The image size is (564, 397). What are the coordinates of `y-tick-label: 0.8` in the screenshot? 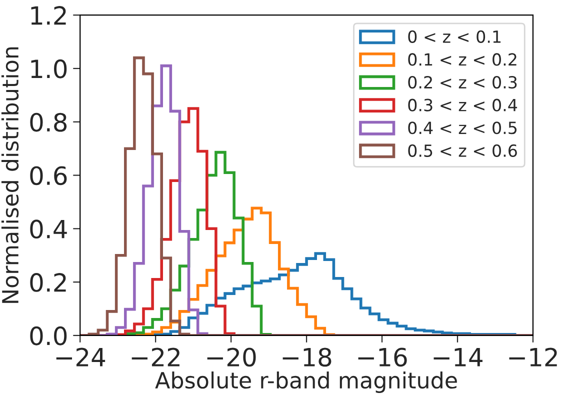 It's located at (48, 122).